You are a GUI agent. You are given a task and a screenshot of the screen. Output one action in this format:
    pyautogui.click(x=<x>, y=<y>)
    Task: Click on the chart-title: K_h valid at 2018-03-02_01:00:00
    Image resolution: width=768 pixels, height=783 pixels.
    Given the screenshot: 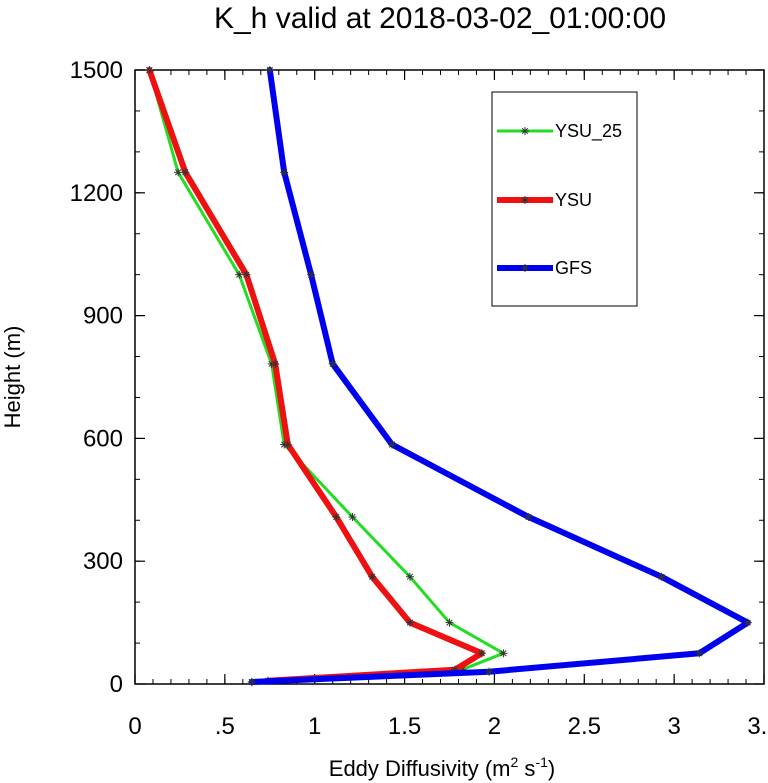 What is the action you would take?
    pyautogui.click(x=440, y=18)
    